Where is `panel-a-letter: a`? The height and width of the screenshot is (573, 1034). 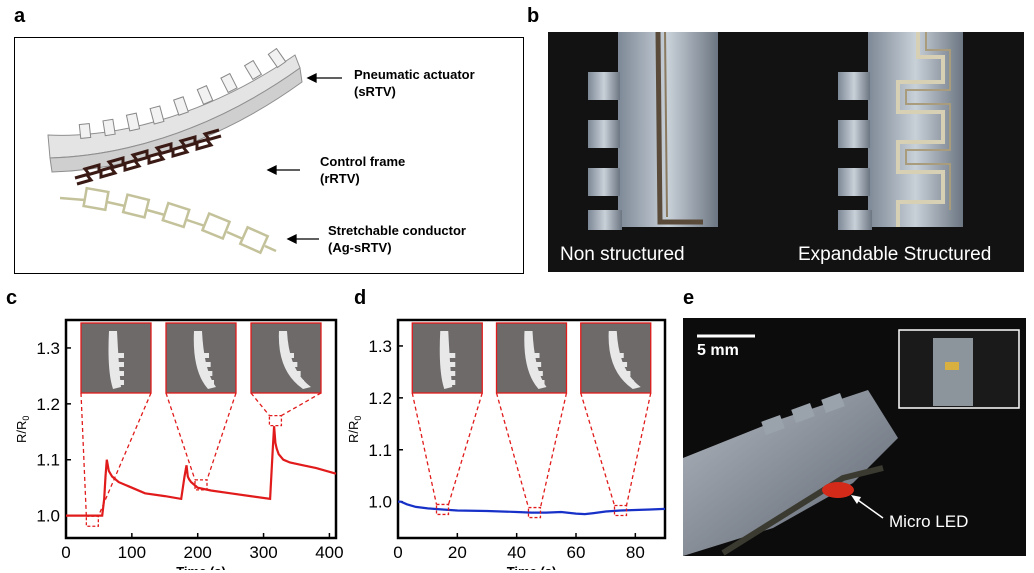
panel-a-letter: a is located at coordinates (20, 16).